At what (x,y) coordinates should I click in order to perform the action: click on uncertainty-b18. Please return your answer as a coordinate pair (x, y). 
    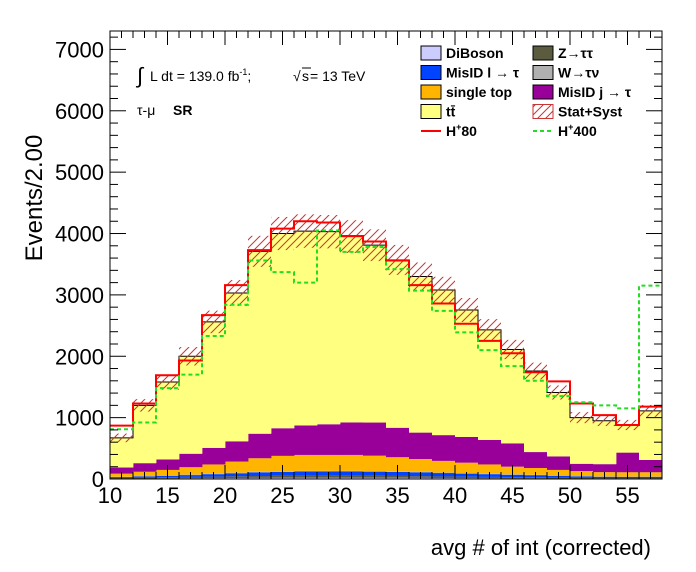
    Looking at the image, I should click on (535, 371).